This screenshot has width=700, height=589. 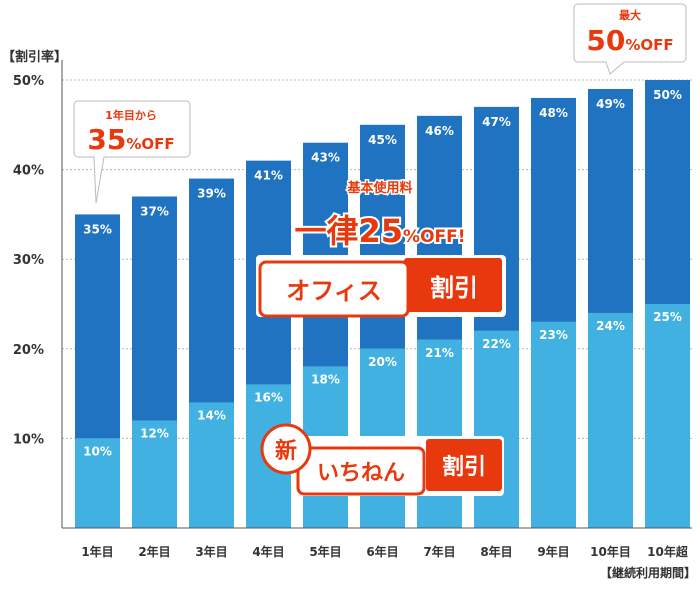 What do you see at coordinates (610, 104) in the screenshot?
I see `data-label-total: 49%` at bounding box center [610, 104].